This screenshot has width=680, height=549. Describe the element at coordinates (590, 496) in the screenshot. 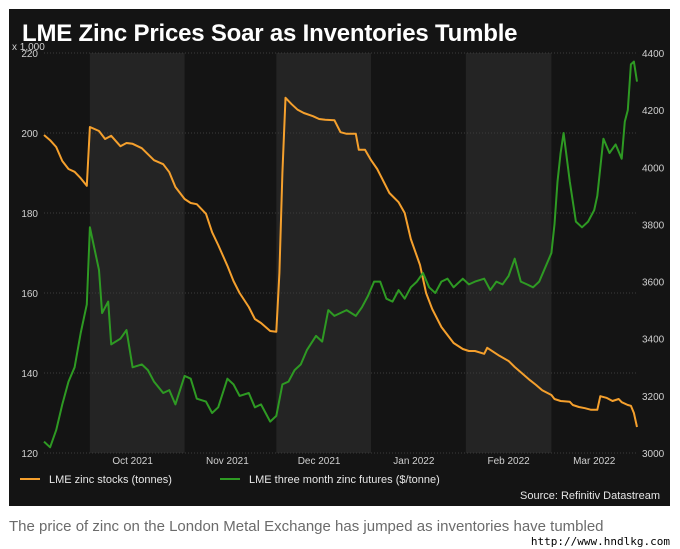

I see `source-note: Source: Refinitiv Datastream` at that location.